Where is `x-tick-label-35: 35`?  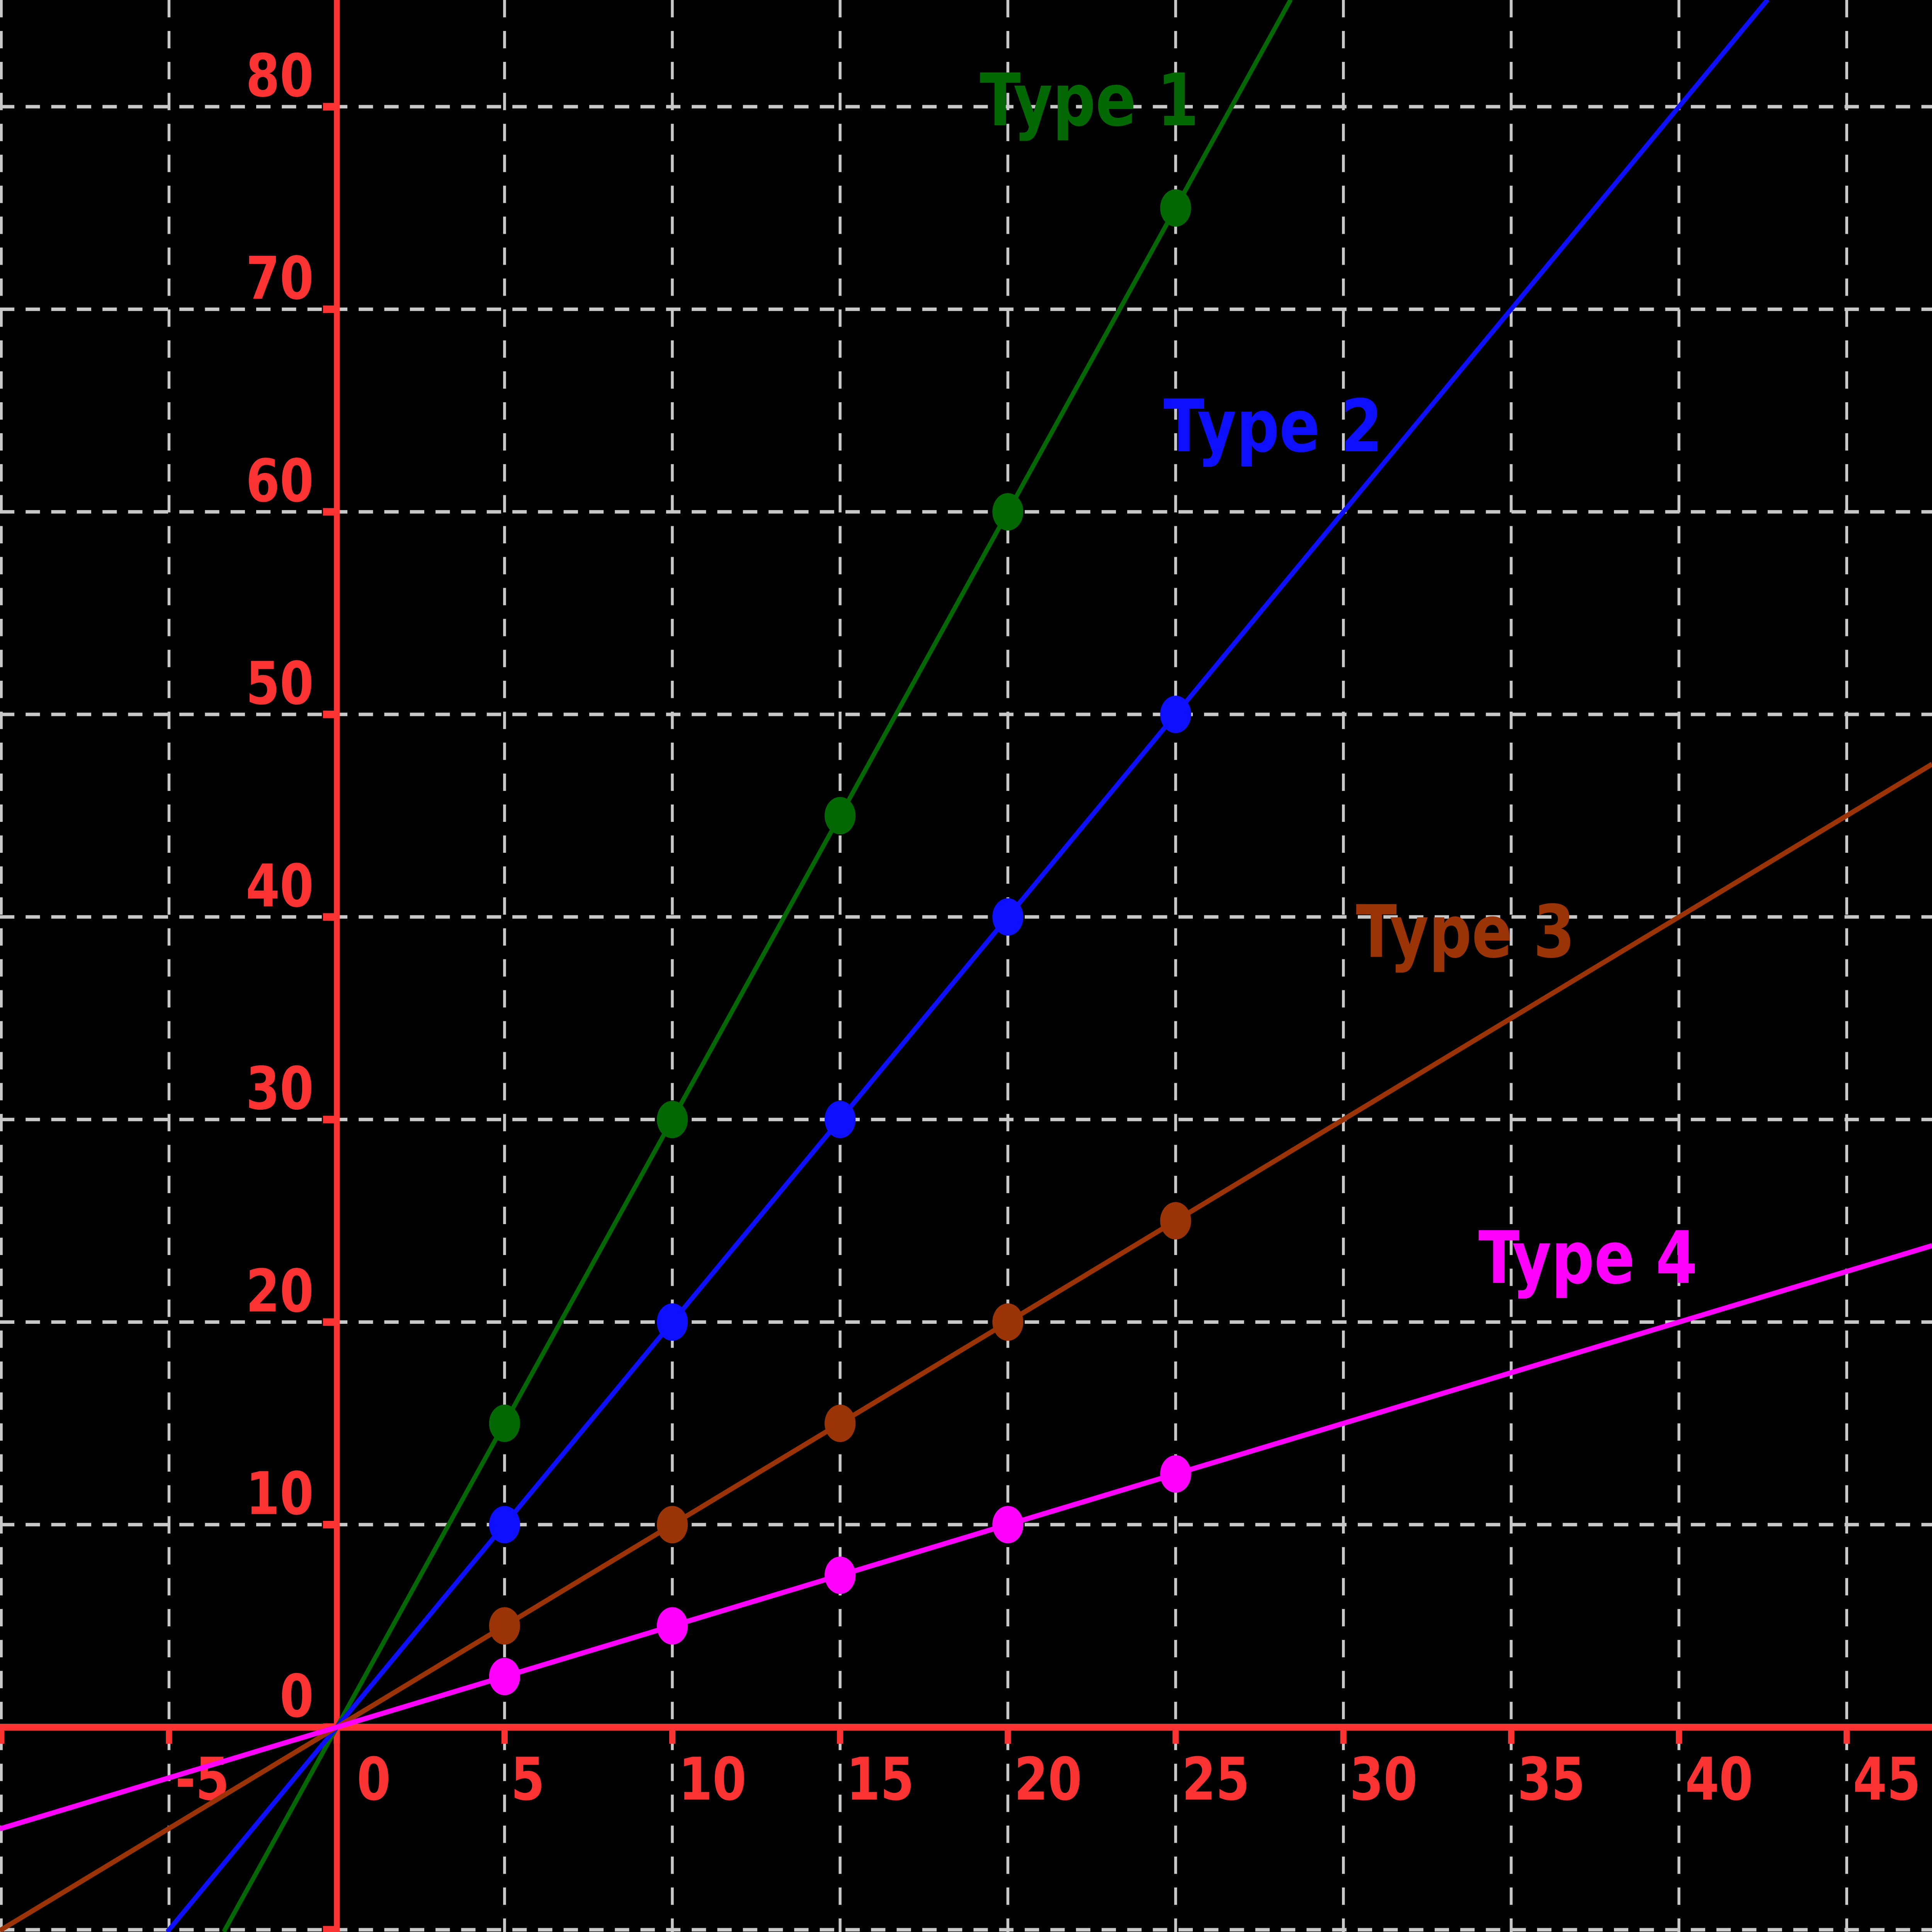
x-tick-label-35: 35 is located at coordinates (1551, 1780).